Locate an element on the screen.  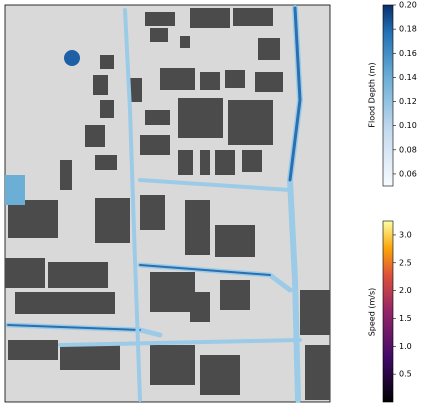
colorbar-tick-label: 1.5 is located at coordinates (405, 318).